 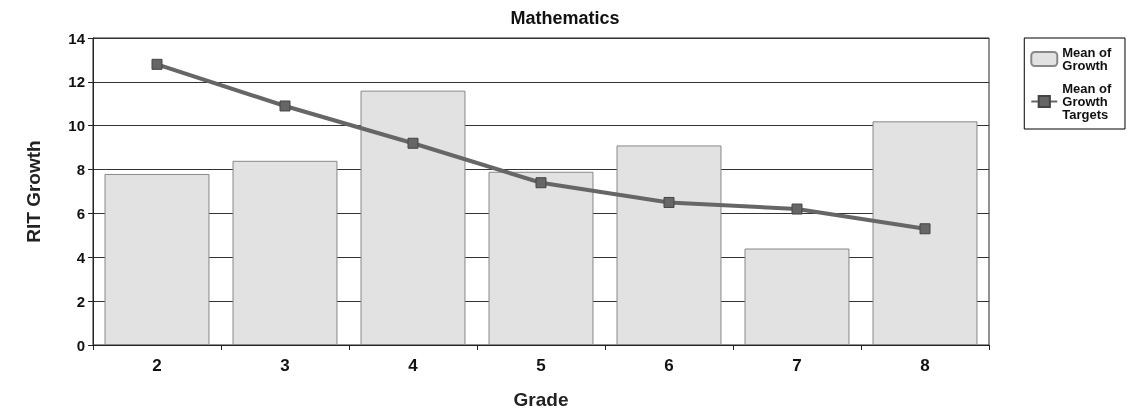 What do you see at coordinates (76, 126) in the screenshot?
I see `y-tick-label: 10` at bounding box center [76, 126].